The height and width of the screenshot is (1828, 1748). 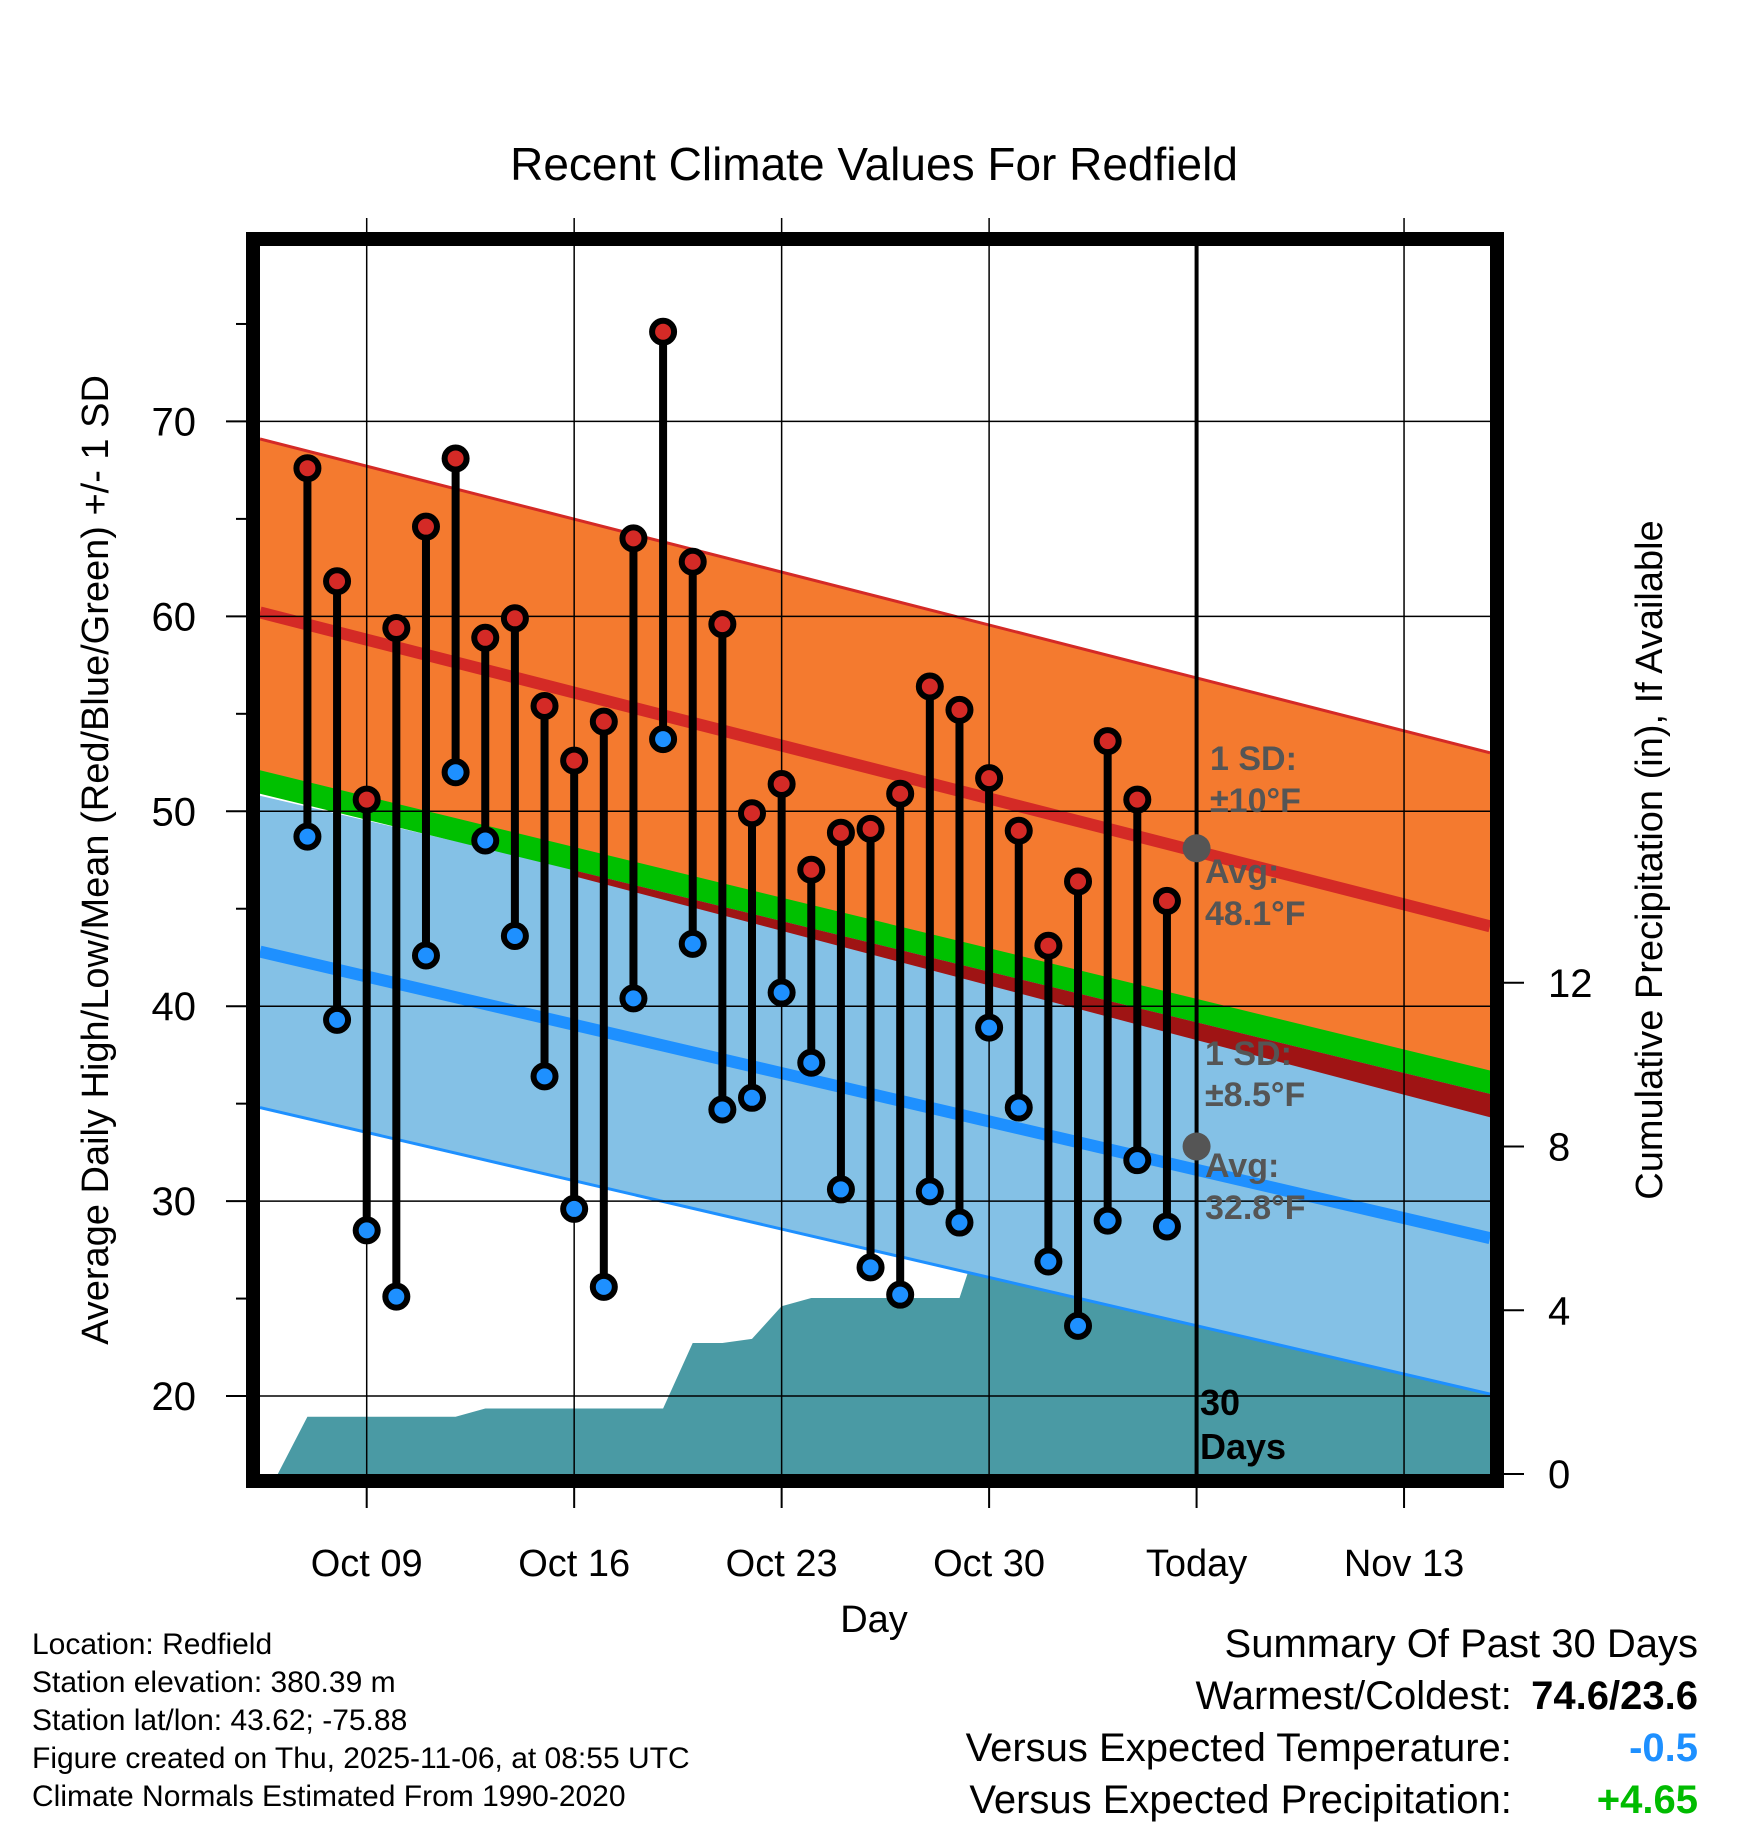 What do you see at coordinates (874, 164) in the screenshot?
I see `chart-title: Recent Climate Values For Redfield` at bounding box center [874, 164].